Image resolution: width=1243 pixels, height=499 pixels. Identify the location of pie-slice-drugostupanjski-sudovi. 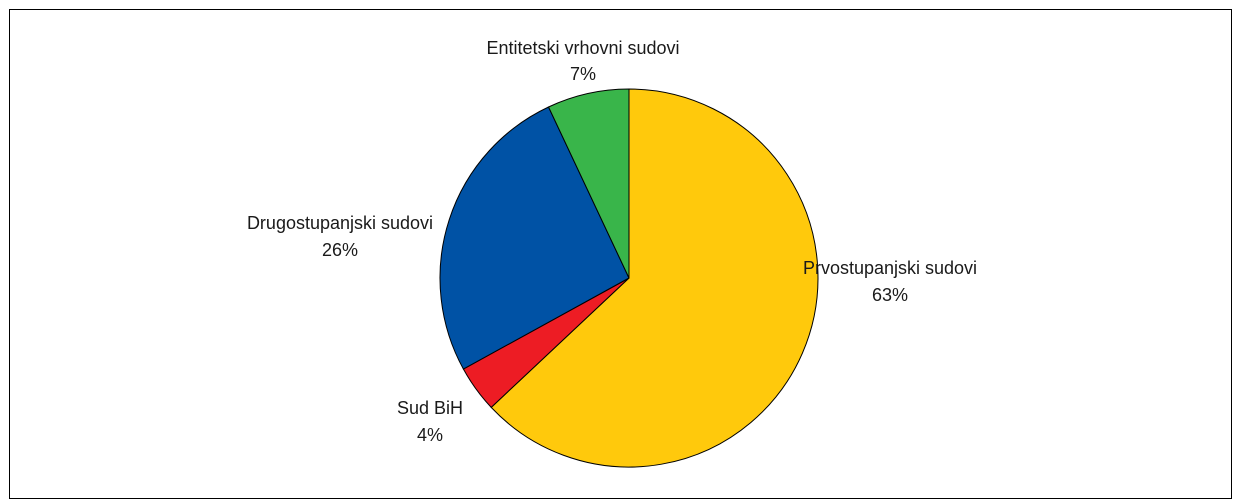
(534, 238).